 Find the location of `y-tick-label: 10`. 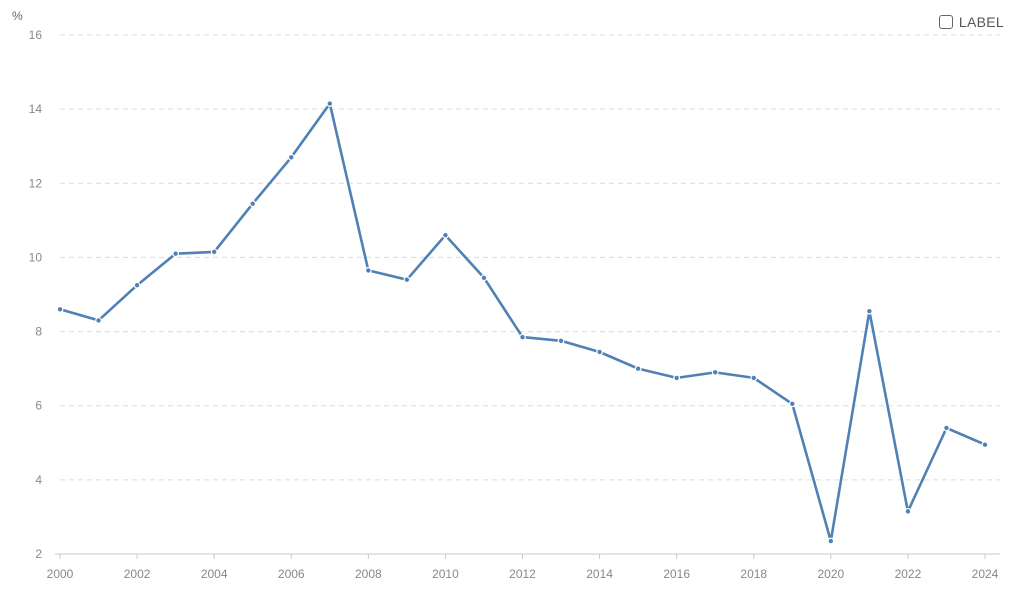

y-tick-label: 10 is located at coordinates (36, 257).